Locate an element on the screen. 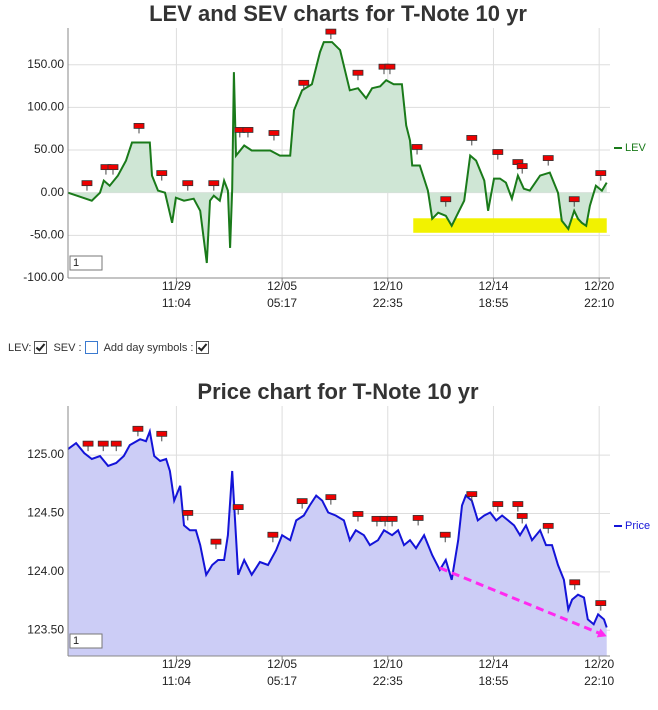 The image size is (658, 710). highlight-band is located at coordinates (510, 225).